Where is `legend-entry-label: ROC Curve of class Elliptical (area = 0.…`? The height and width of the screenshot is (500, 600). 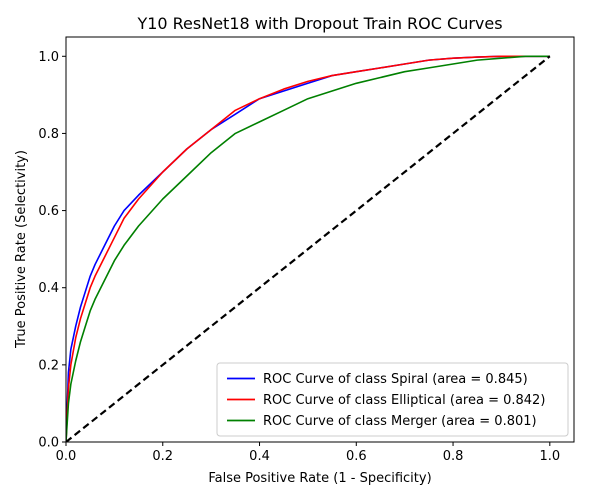
legend-entry-label: ROC Curve of class Elliptical (area = 0.… is located at coordinates (404, 400).